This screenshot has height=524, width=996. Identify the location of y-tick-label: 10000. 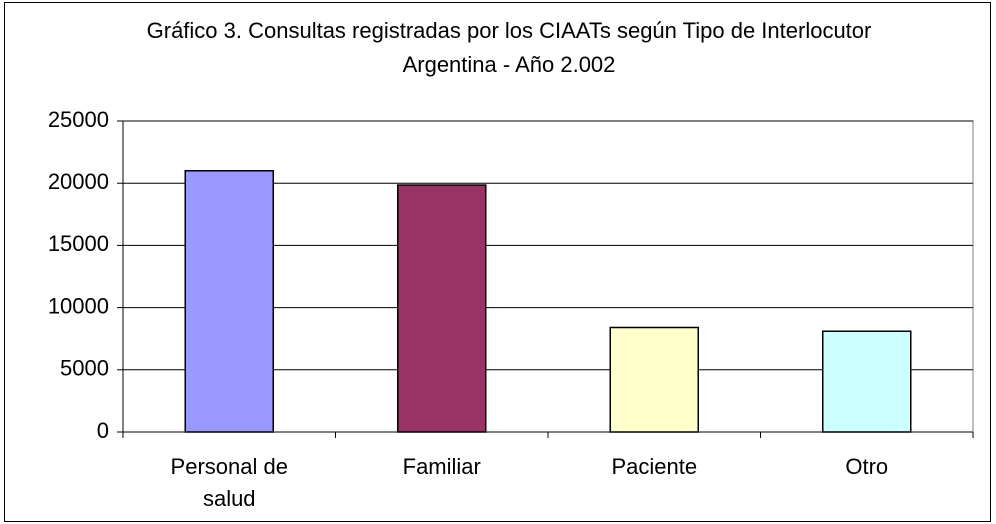
(78, 305).